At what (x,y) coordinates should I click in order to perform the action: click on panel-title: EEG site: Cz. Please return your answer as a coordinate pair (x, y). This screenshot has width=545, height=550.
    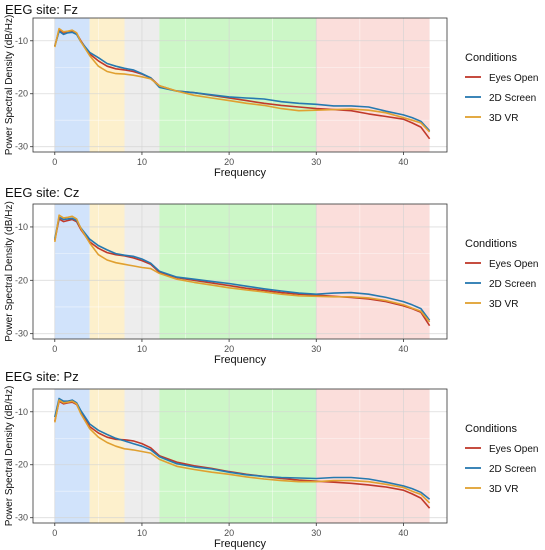
    Looking at the image, I should click on (42, 192).